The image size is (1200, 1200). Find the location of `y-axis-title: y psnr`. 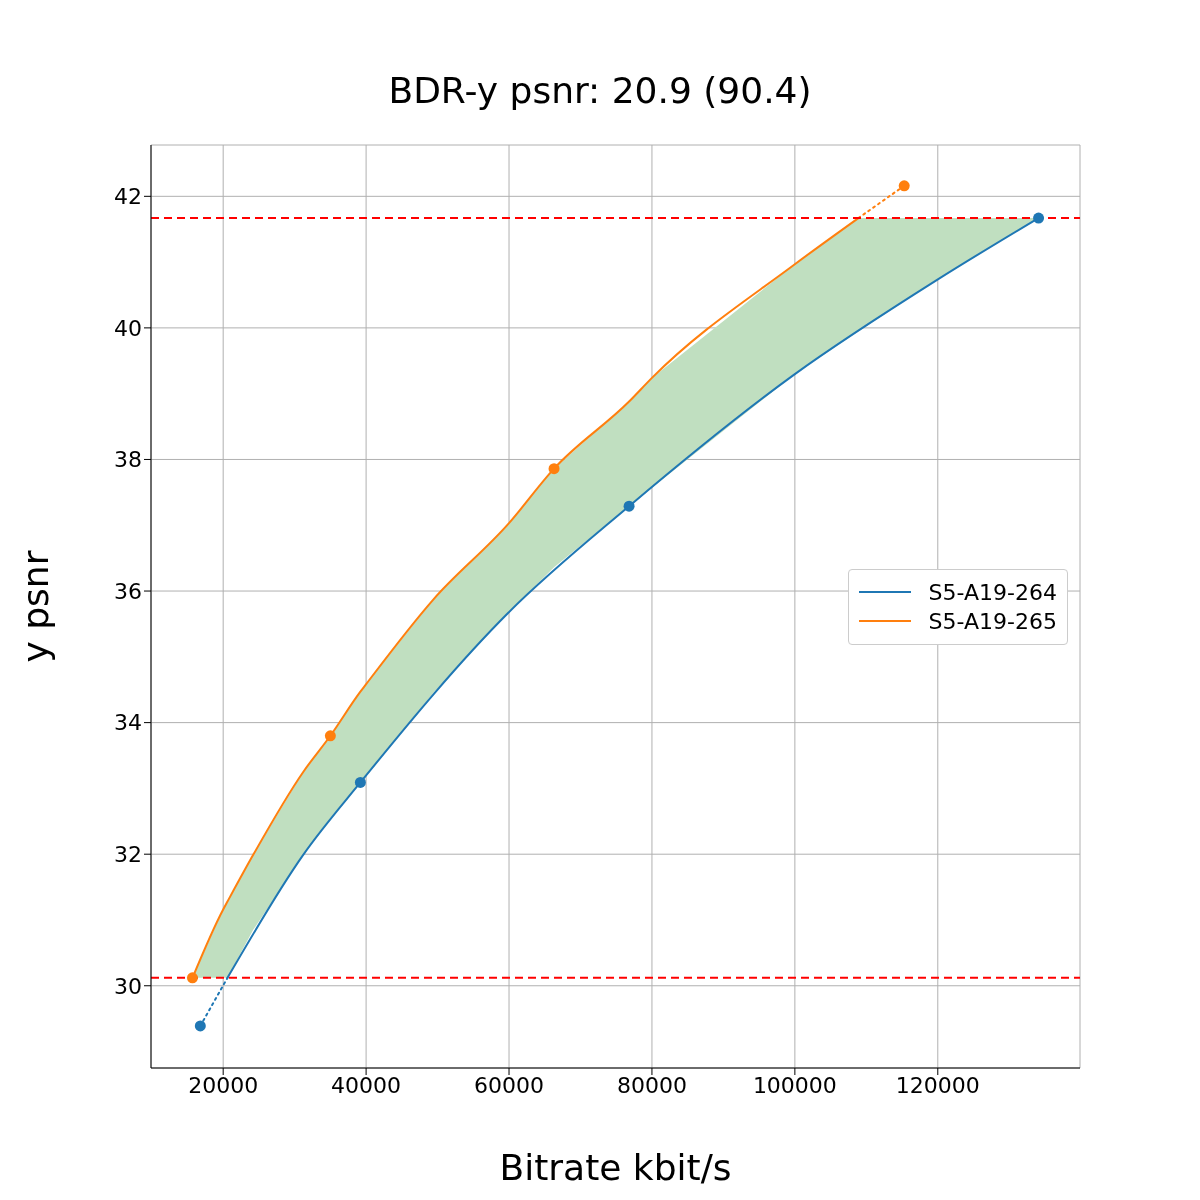

y-axis-title: y psnr is located at coordinates (35, 606).